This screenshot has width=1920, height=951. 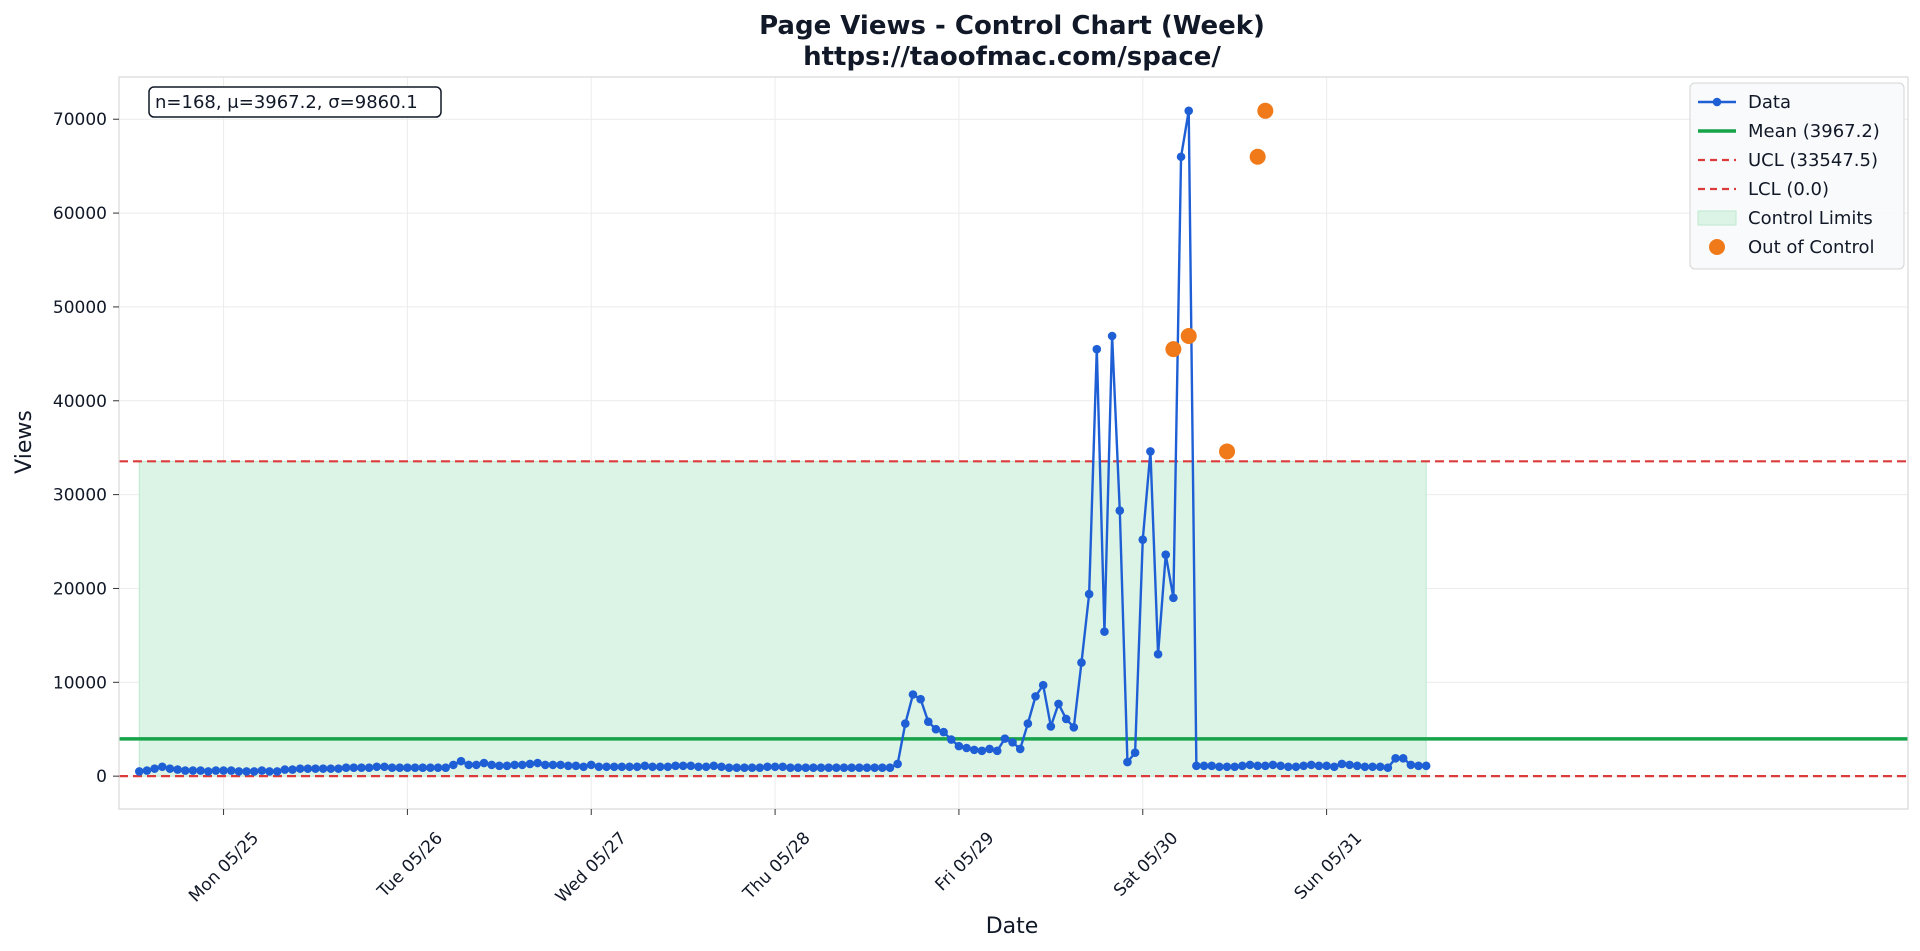 What do you see at coordinates (1012, 57) in the screenshot?
I see `chart-subtitle: https://taoofmac.com/space/` at bounding box center [1012, 57].